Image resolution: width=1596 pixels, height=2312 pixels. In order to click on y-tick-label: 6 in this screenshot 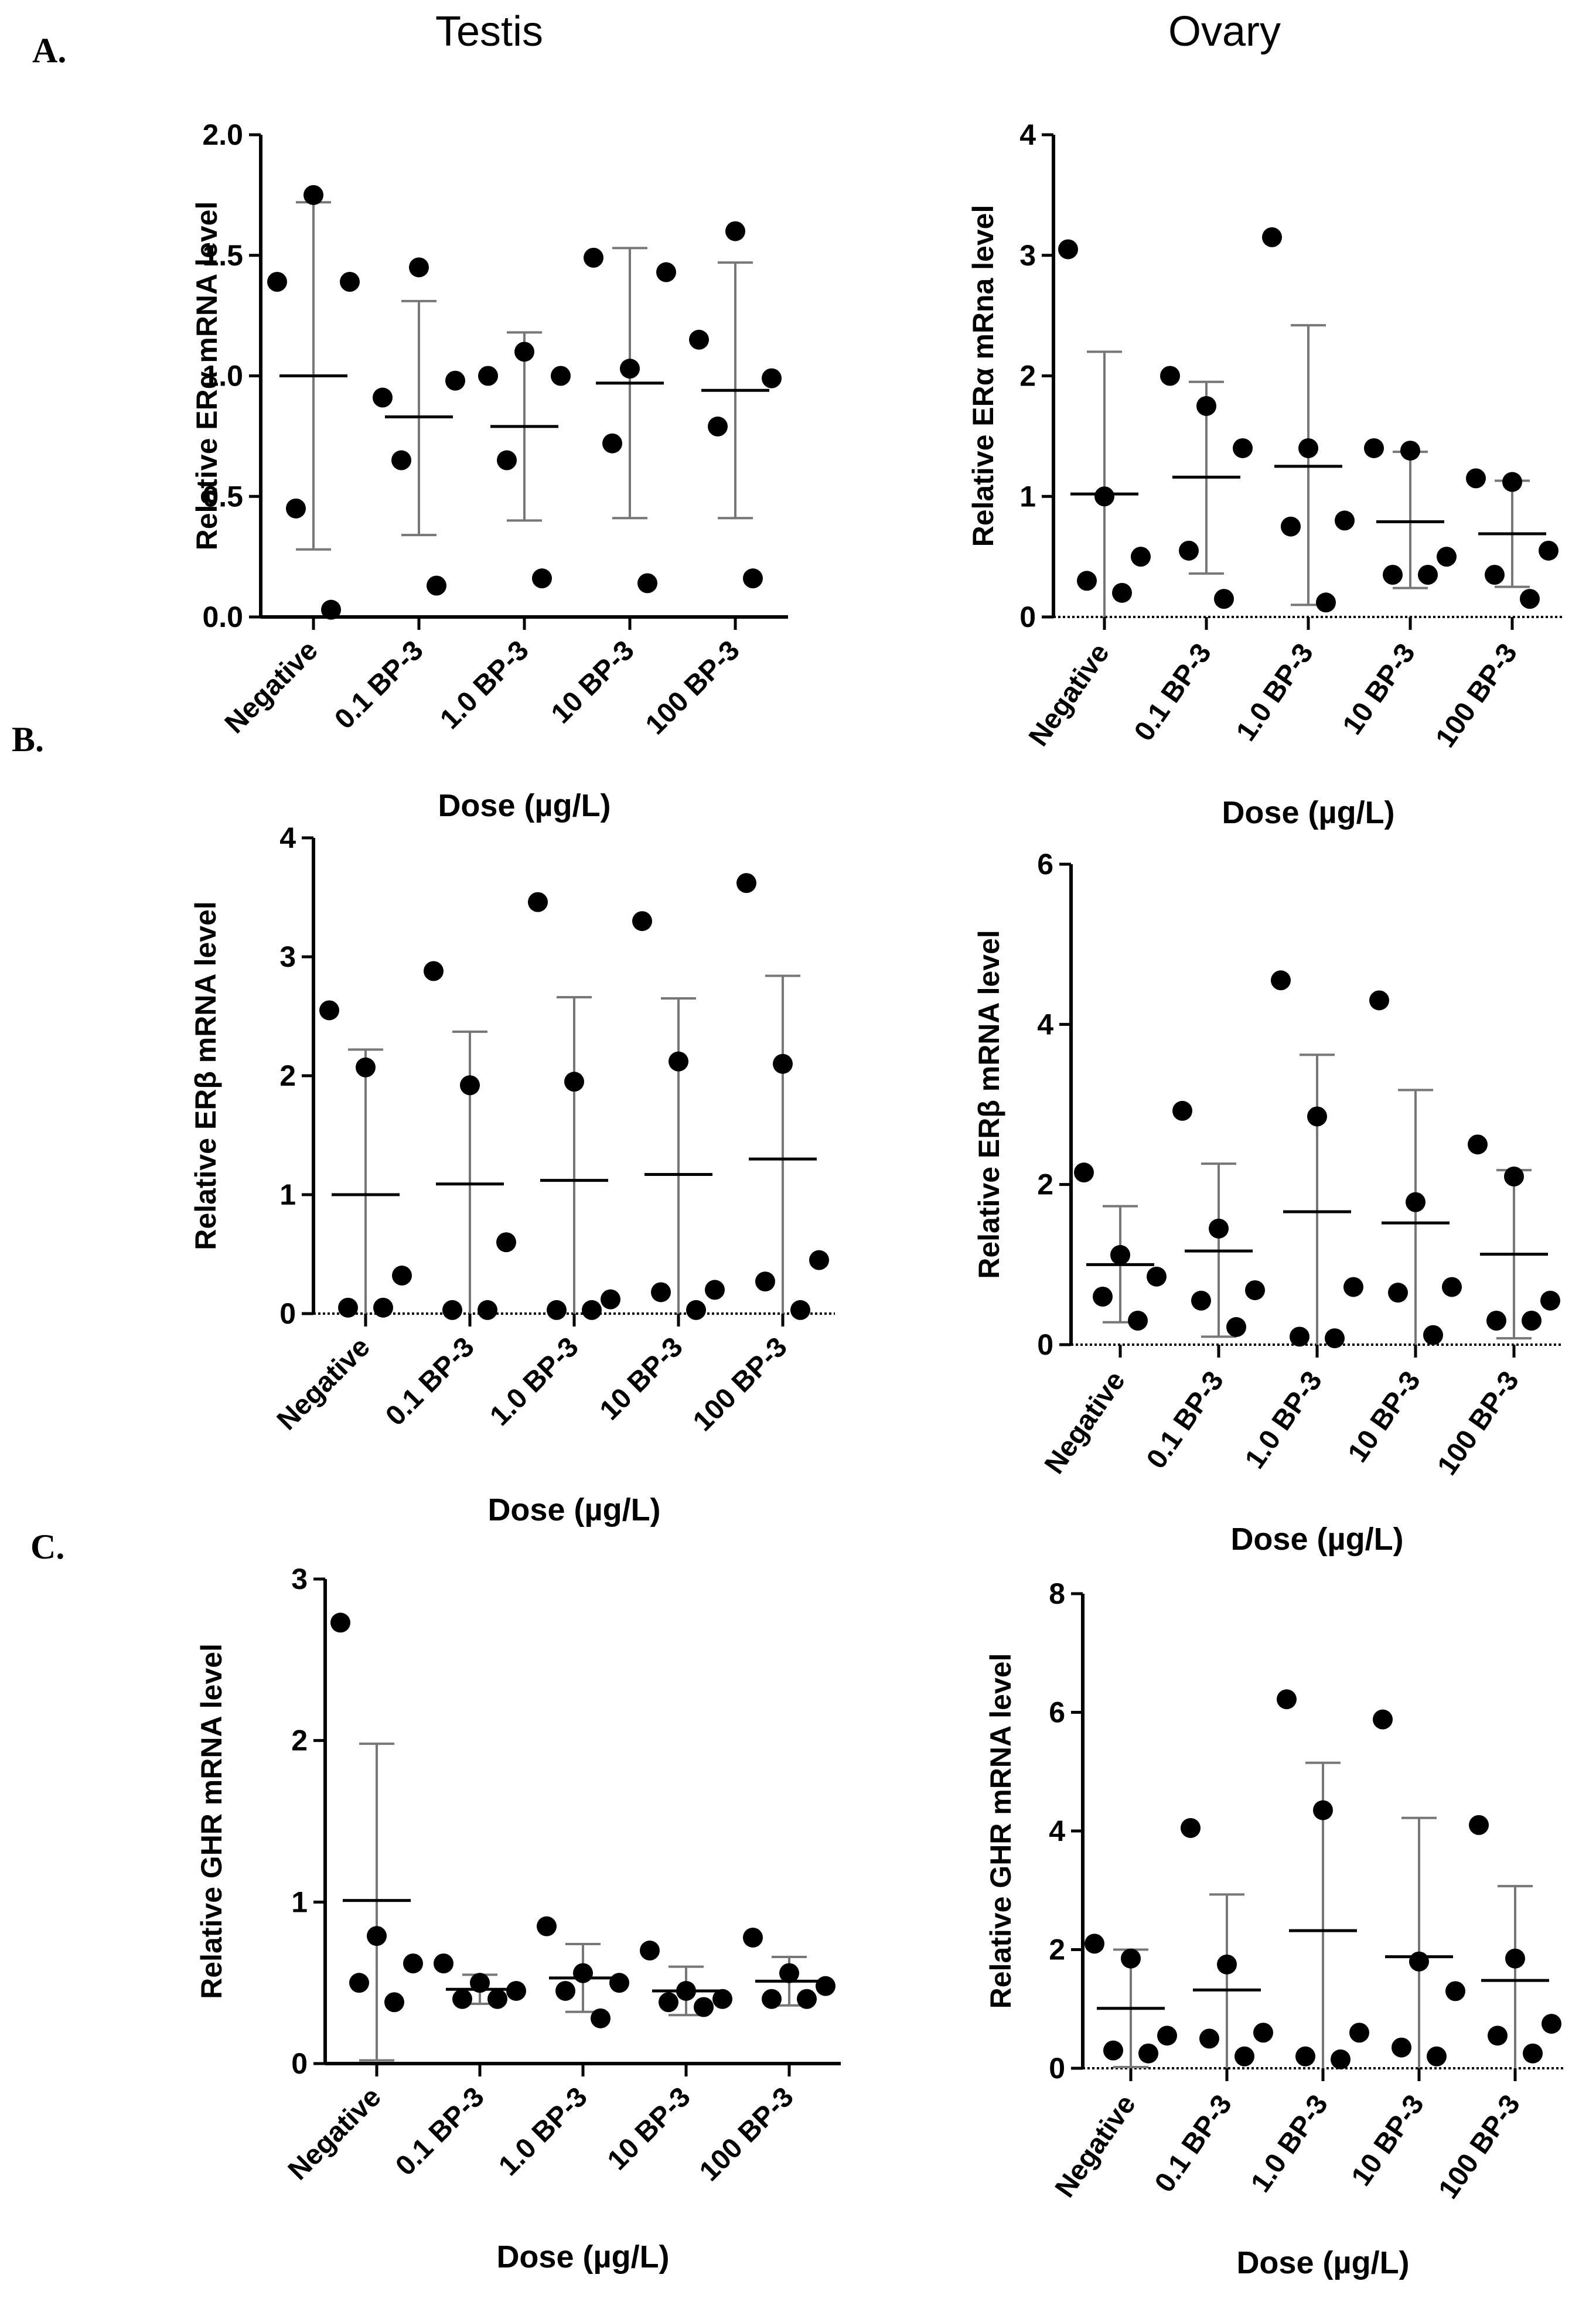, I will do `click(1045, 864)`.